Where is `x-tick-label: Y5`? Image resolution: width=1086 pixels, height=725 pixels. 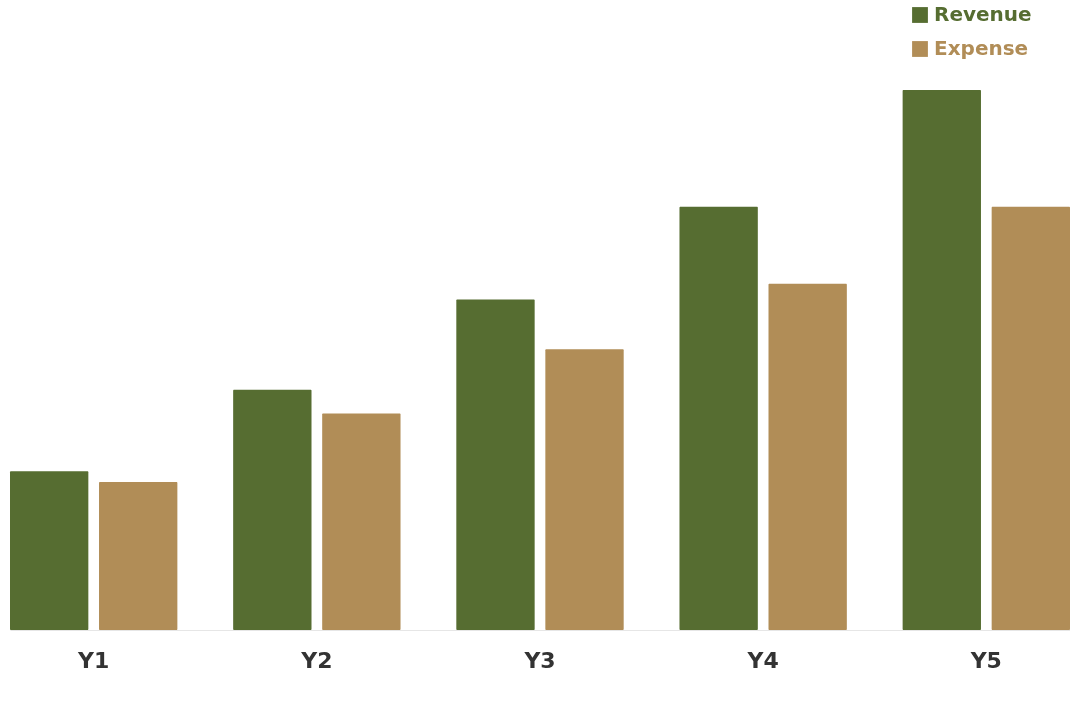
x-tick-label: Y5 is located at coordinates (985, 660).